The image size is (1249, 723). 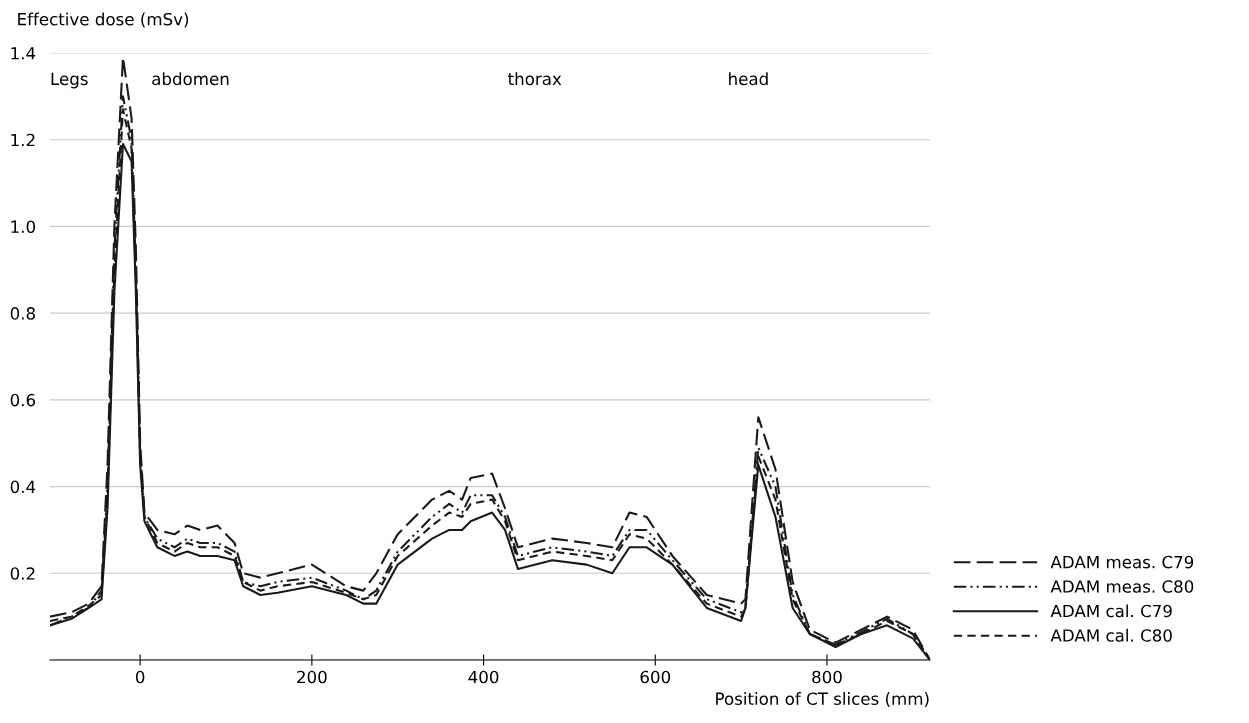 What do you see at coordinates (1122, 562) in the screenshot?
I see `legend-label: ADAM meas. C79` at bounding box center [1122, 562].